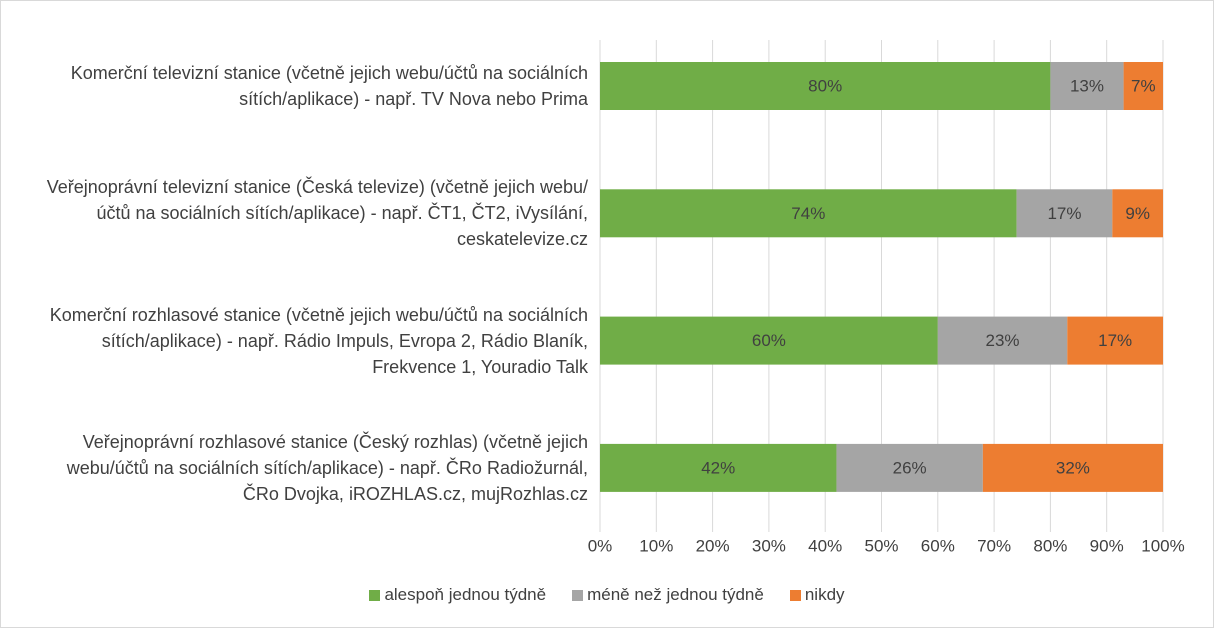  What do you see at coordinates (675, 594) in the screenshot?
I see `legend-label: méně než jednou týdně` at bounding box center [675, 594].